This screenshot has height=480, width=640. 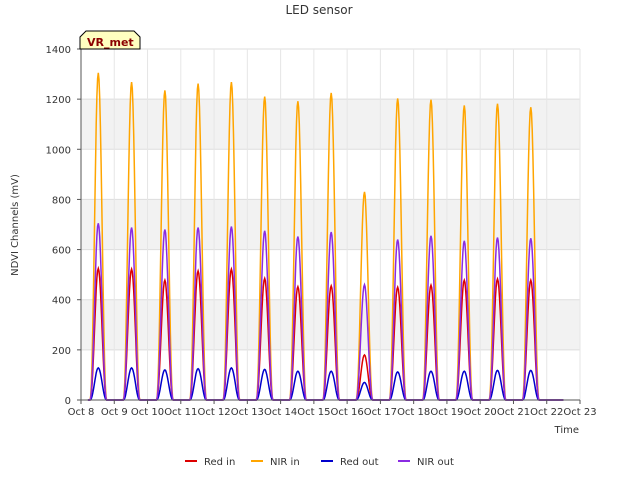 I want to click on y-tick-label: 400, so click(x=61, y=301).